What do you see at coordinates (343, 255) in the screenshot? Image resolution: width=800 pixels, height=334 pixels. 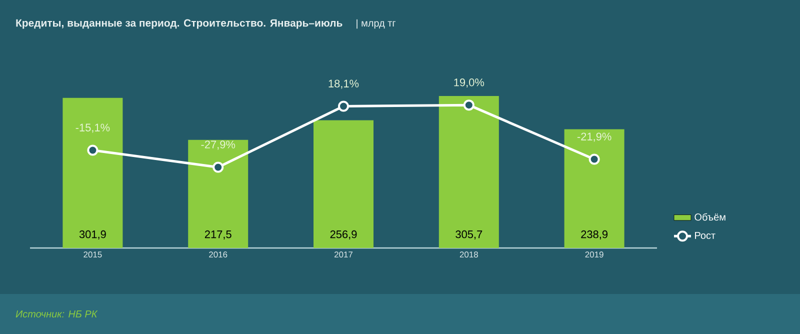 I see `x-tick-label: 2017` at bounding box center [343, 255].